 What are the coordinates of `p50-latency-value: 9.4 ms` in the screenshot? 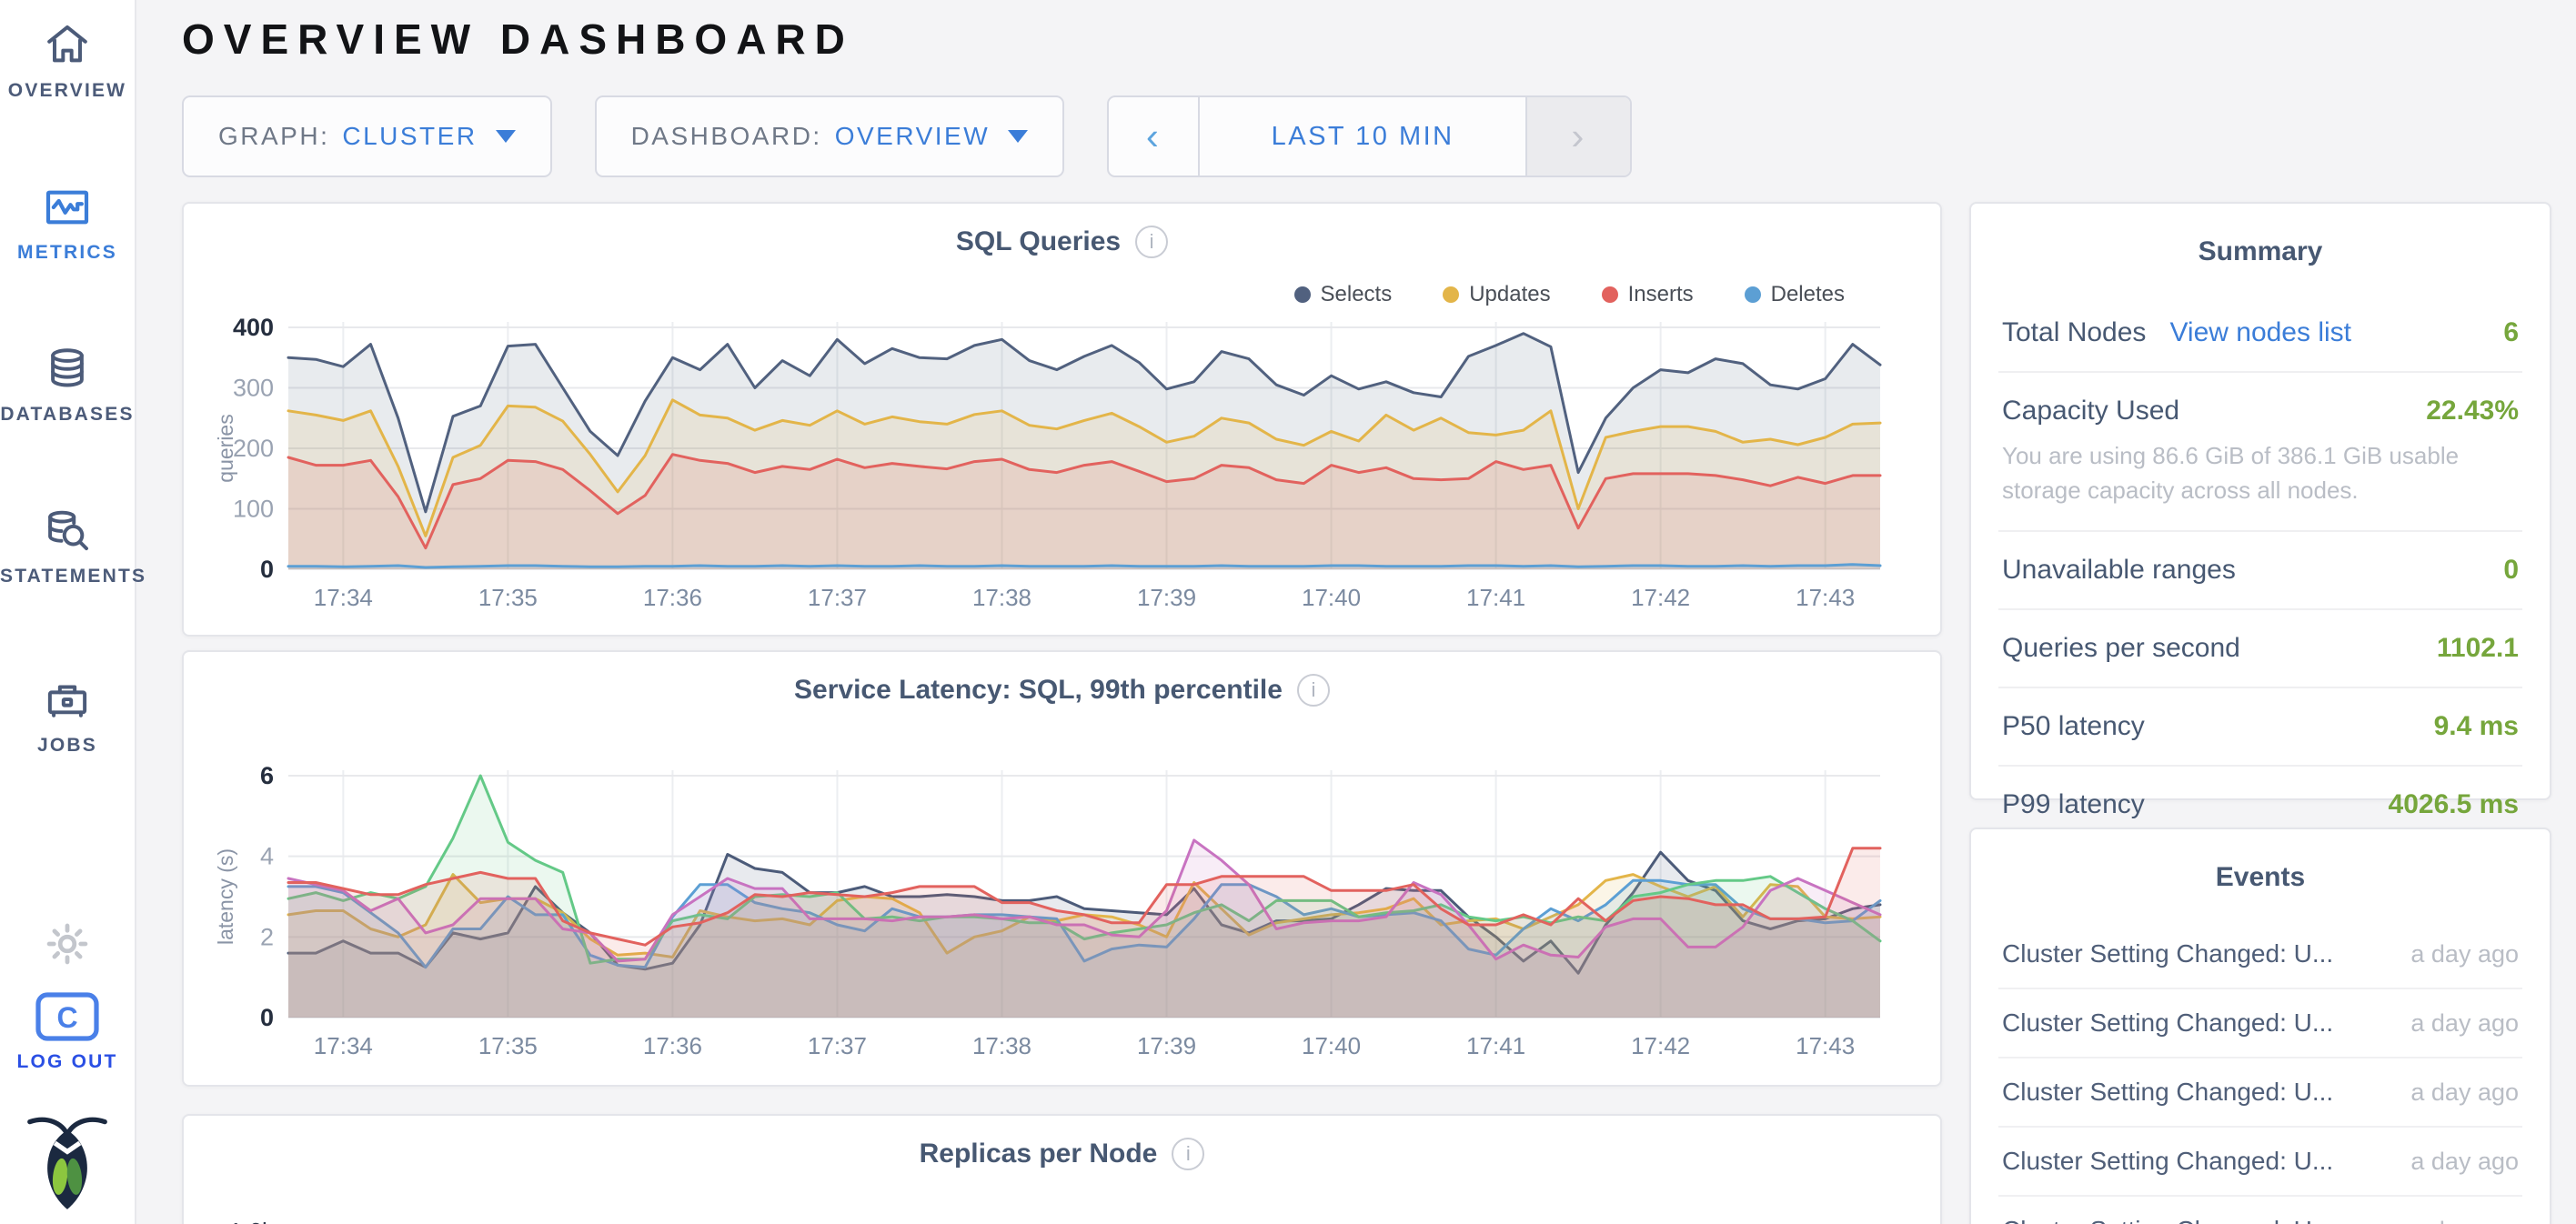 It's located at (2476, 726).